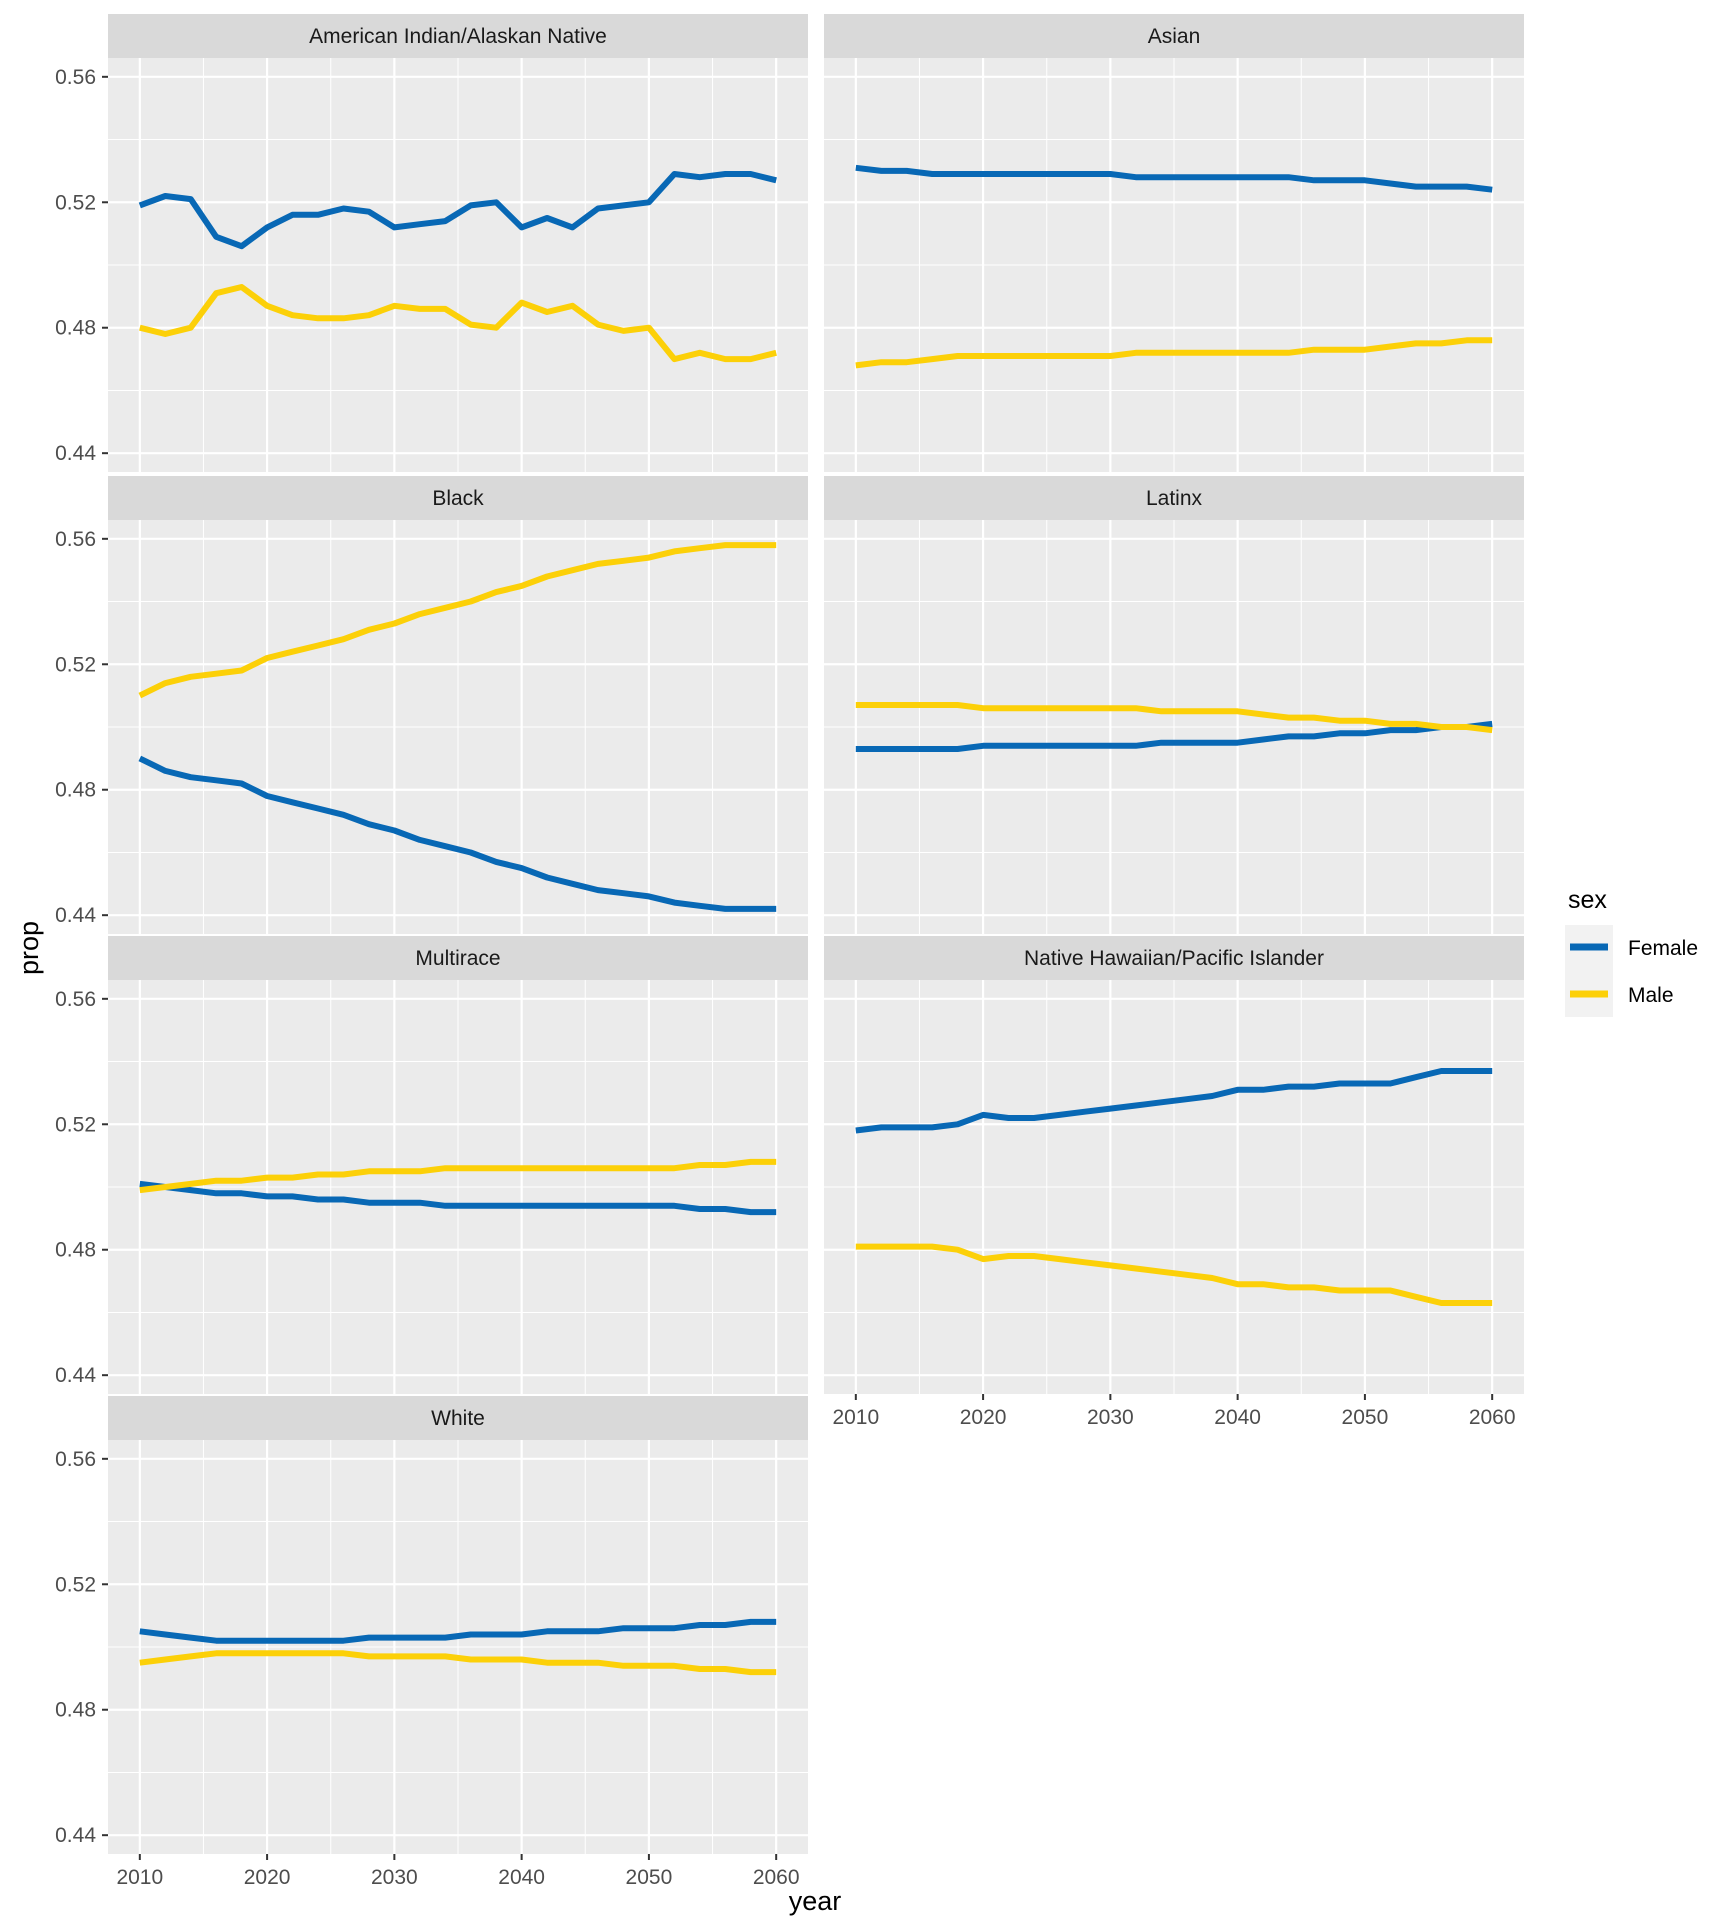  I want to click on legend-key-background, so click(1589, 971).